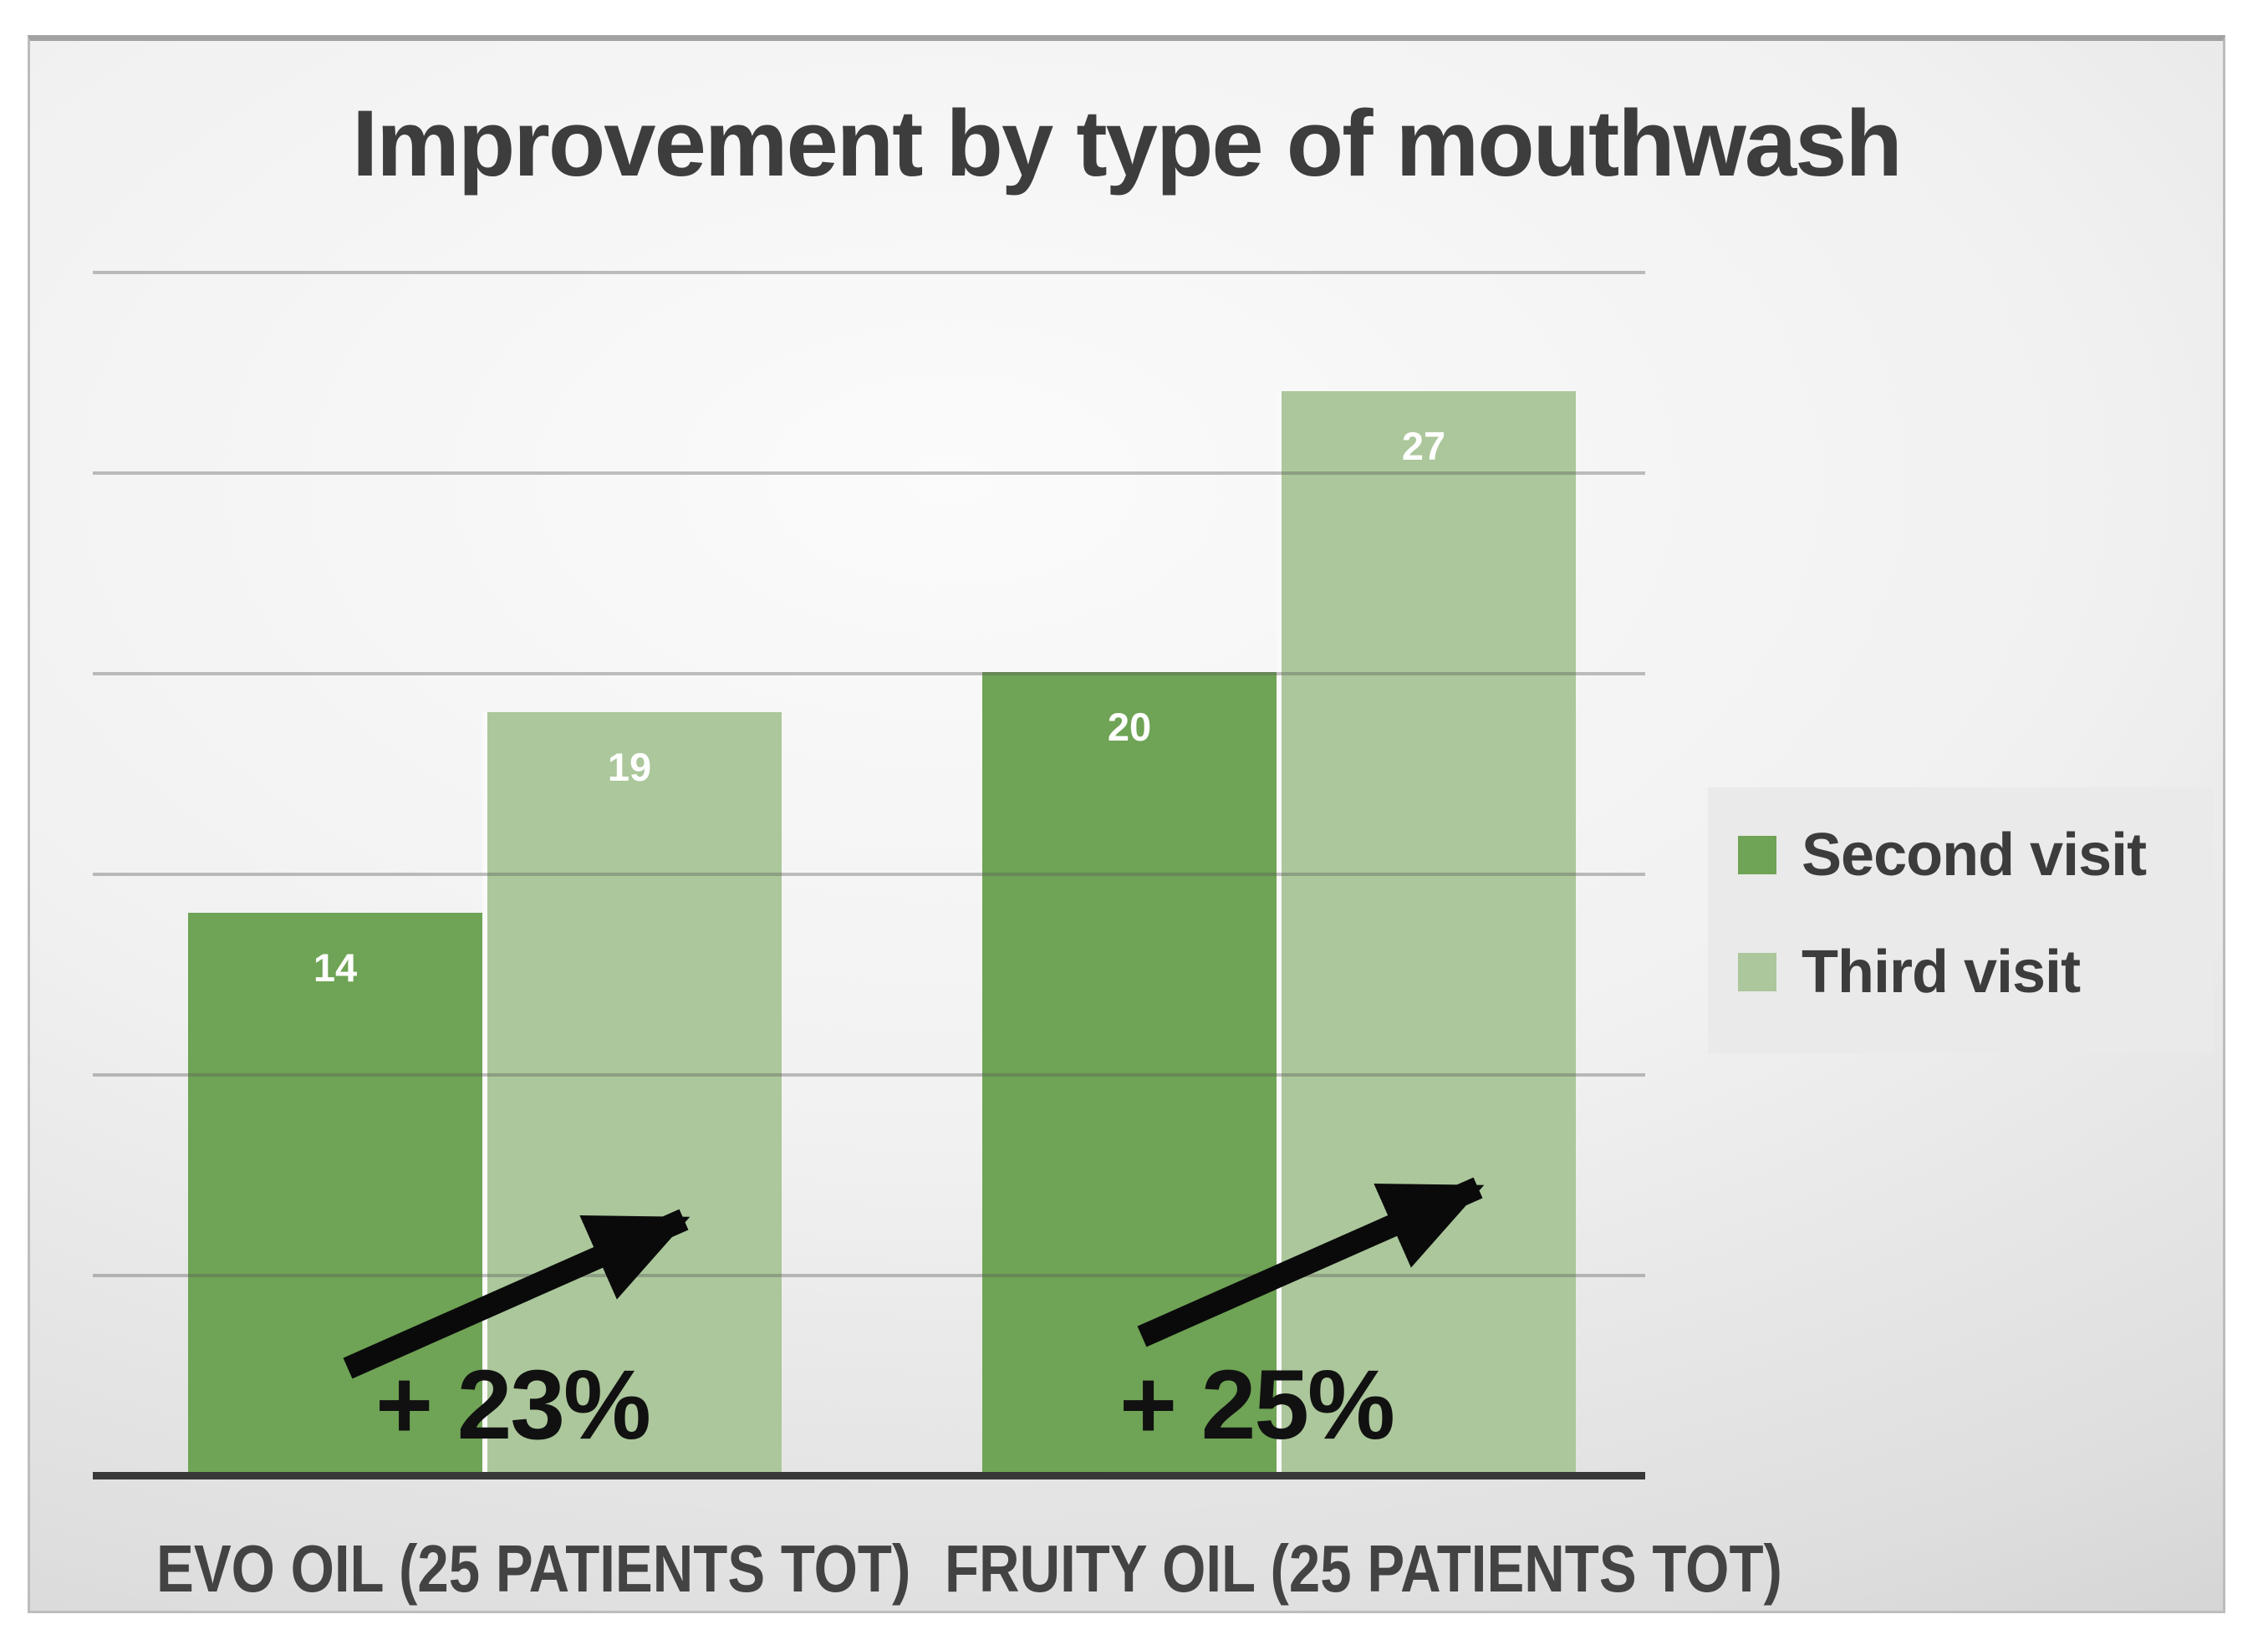 The height and width of the screenshot is (1650, 2268). Describe the element at coordinates (869, 1475) in the screenshot. I see `x-axis-line` at that location.